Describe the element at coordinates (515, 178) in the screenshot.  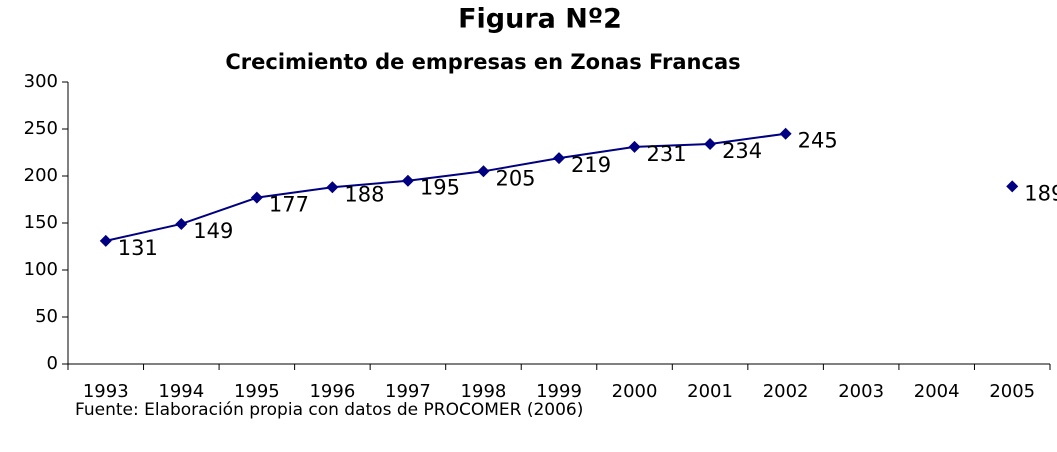
I see `data-label: 205` at that location.